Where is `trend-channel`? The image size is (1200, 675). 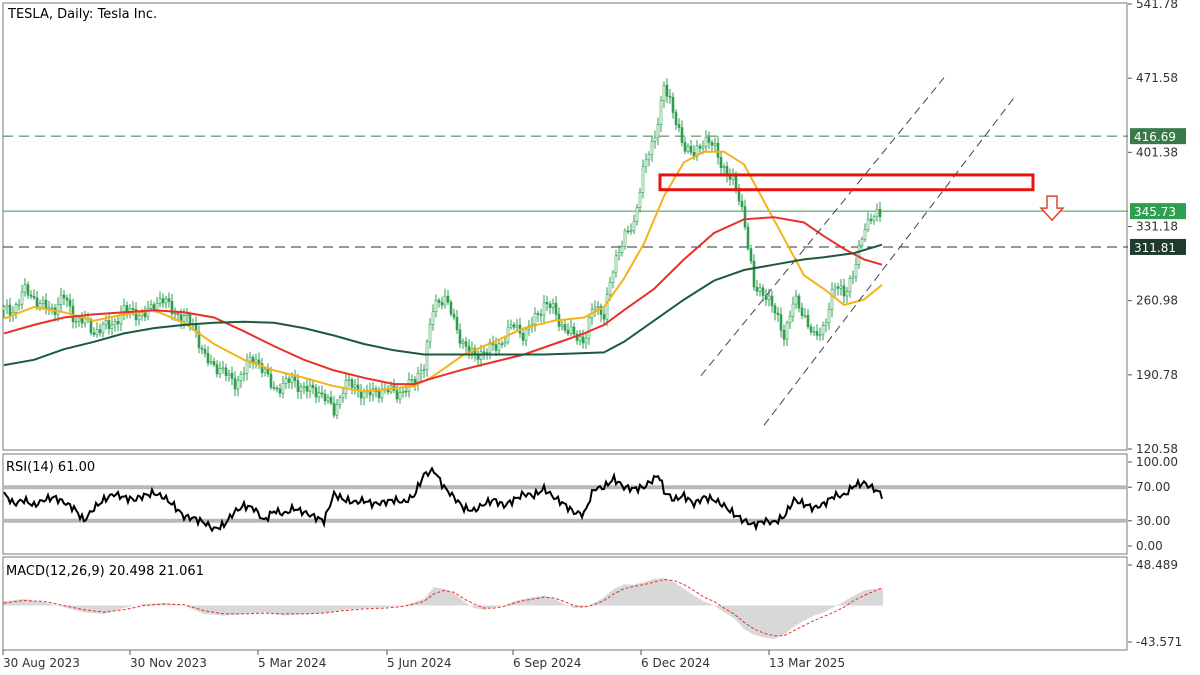 trend-channel is located at coordinates (857, 251).